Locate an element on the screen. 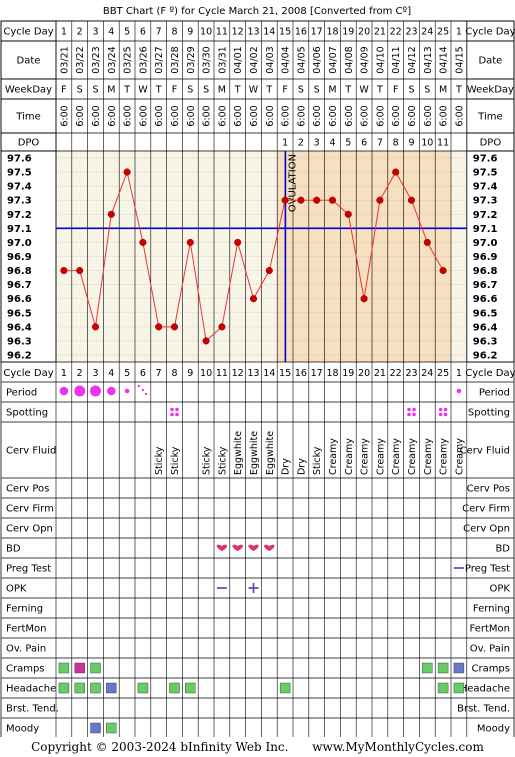 Image resolution: width=515 pixels, height=757 pixels. row-label-right: Ferning is located at coordinates (491, 609).